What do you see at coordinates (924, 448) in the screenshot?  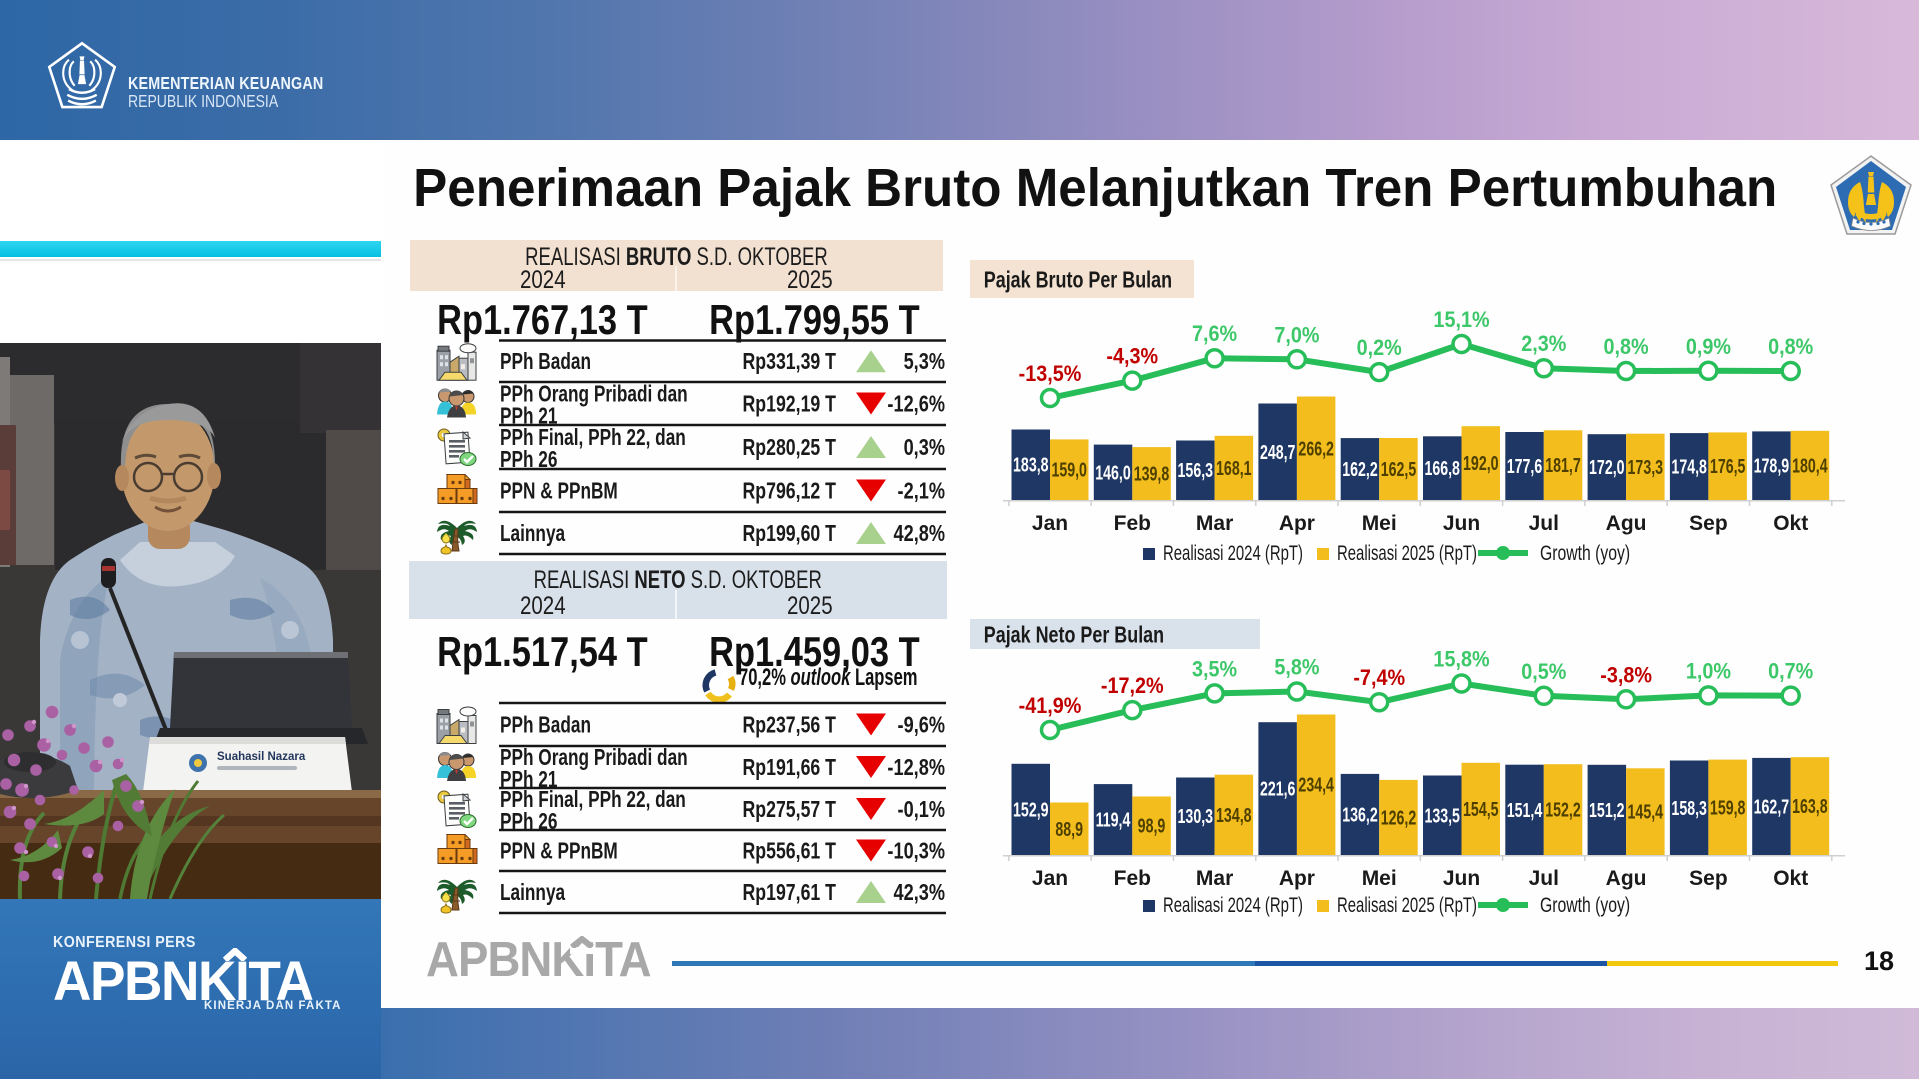 I see `svg-text: 0,3%` at bounding box center [924, 448].